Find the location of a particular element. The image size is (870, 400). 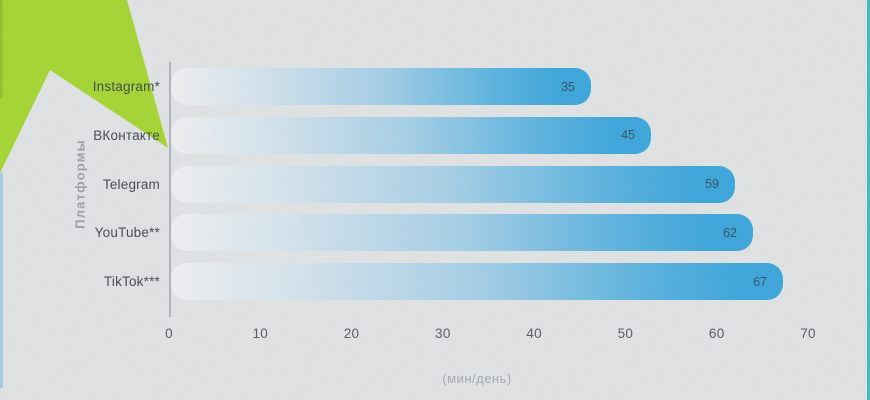

bar-row-telegram: Telegram 59 is located at coordinates (435, 184).